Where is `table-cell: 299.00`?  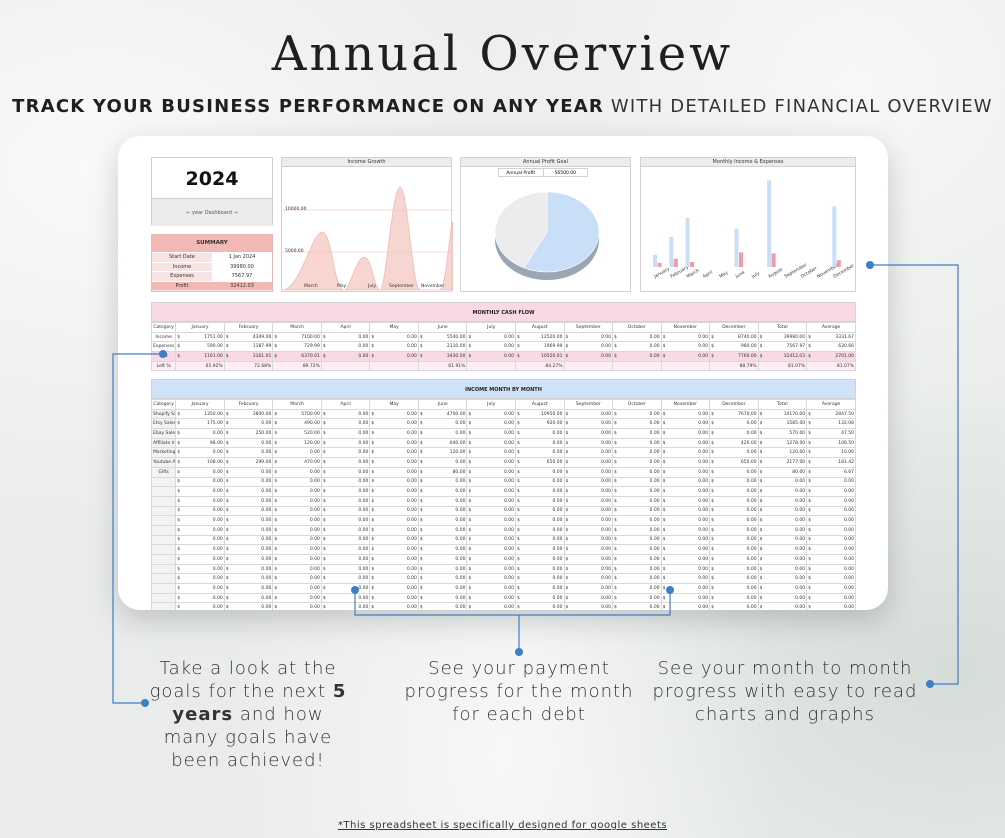 table-cell: 299.00 is located at coordinates (261, 462).